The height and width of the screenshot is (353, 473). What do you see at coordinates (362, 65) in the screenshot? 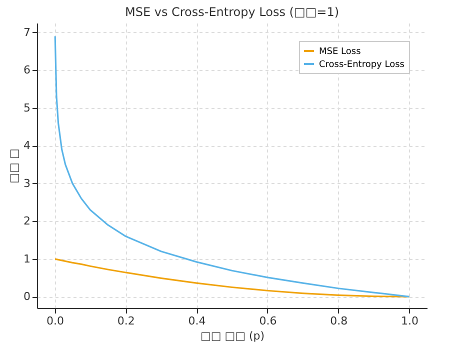
I see `legend-label: Cross-Entropy Loss` at bounding box center [362, 65].